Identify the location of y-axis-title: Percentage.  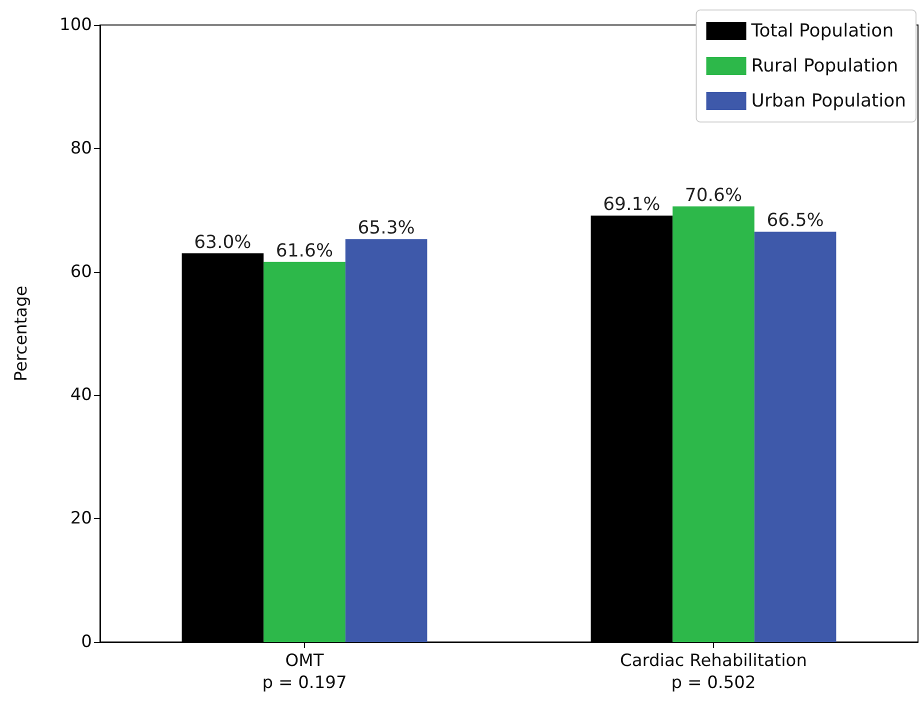
(22, 334).